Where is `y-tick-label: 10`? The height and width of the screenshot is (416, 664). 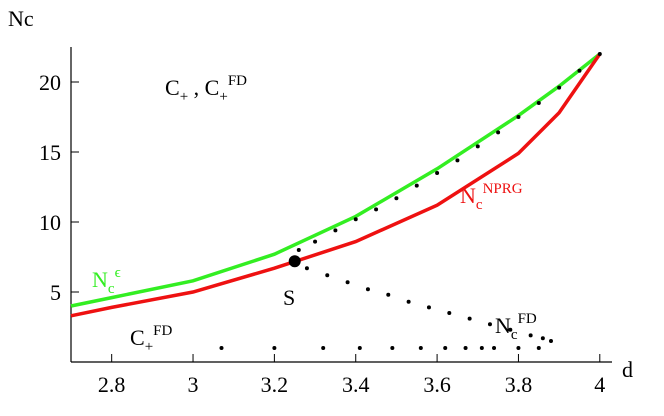
y-tick-label: 10 is located at coordinates (50, 222).